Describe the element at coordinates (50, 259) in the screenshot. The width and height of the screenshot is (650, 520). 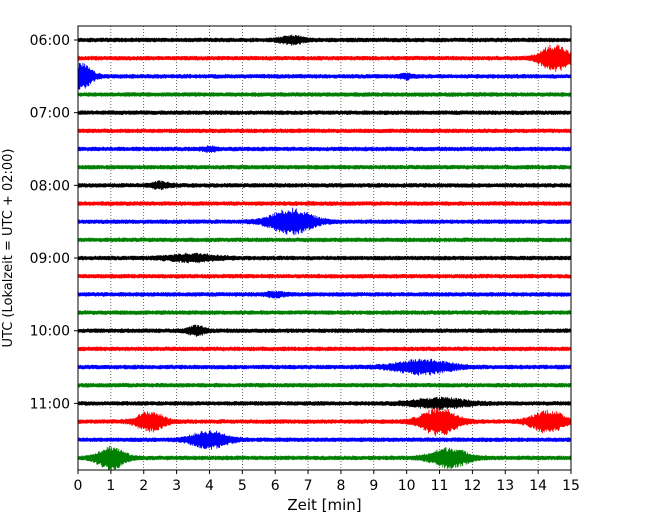
I see `y-tick-label: 09:00` at that location.